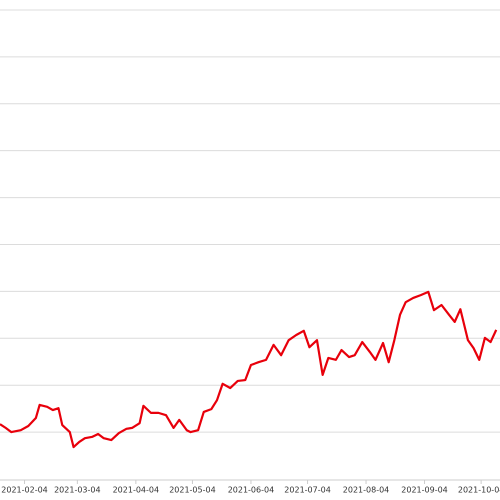 This screenshot has width=500, height=500. I want to click on x-tick-label: 2021-08-04, so click(366, 490).